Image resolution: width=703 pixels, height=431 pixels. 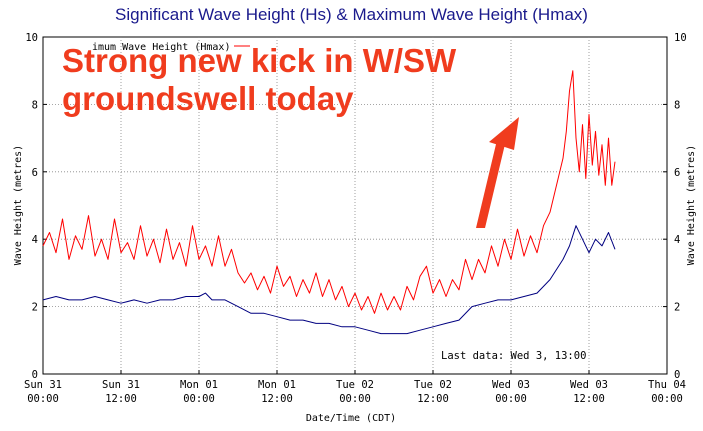 I want to click on legend: imum Wave Height (Hmax), so click(x=171, y=47).